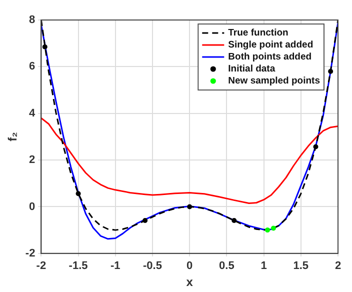 Image resolution: width=352 pixels, height=292 pixels. What do you see at coordinates (78, 266) in the screenshot?
I see `x-tick-label: -1.5` at bounding box center [78, 266].